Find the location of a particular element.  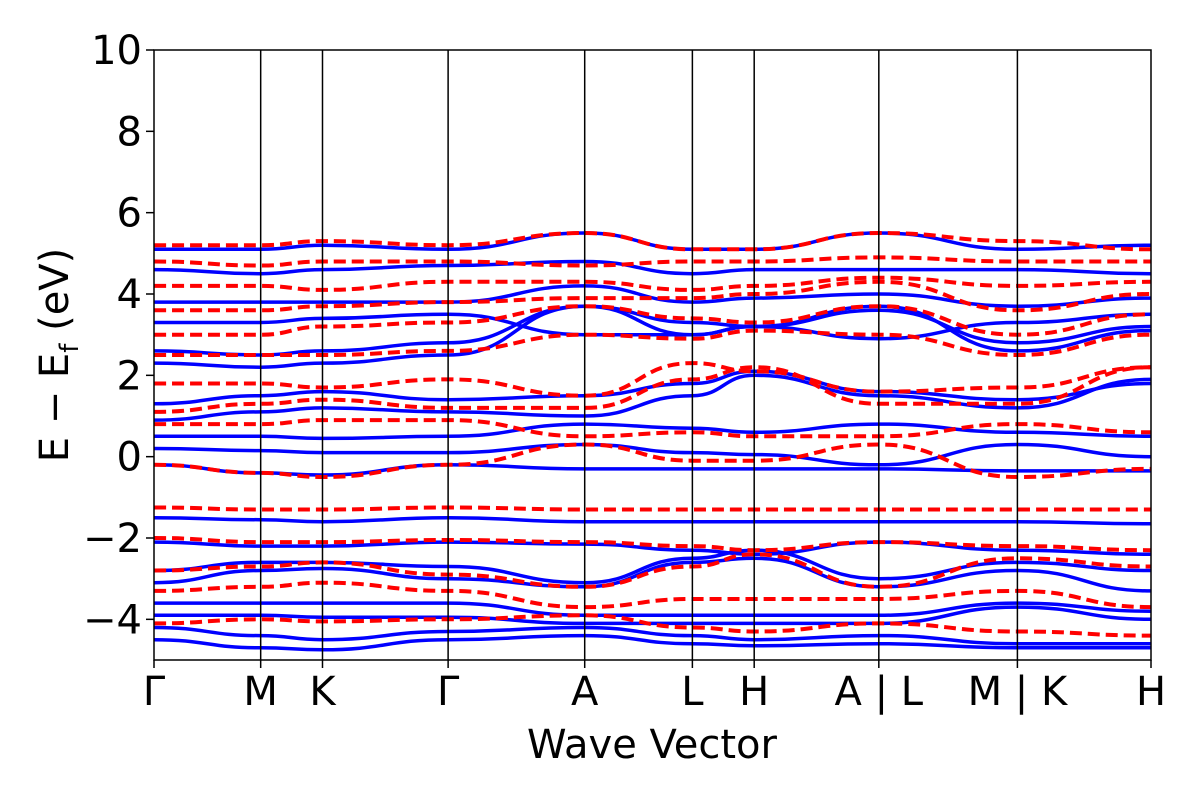

y-axis-ticks: −4 −2 0 2 4 6 8 10 is located at coordinates (118, 335).